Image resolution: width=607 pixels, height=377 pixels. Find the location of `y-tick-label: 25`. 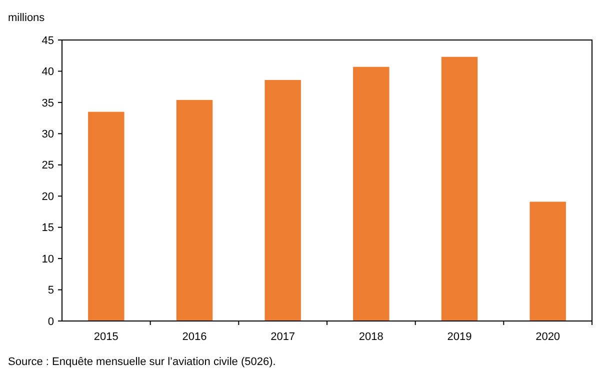

y-tick-label: 25 is located at coordinates (48, 166).